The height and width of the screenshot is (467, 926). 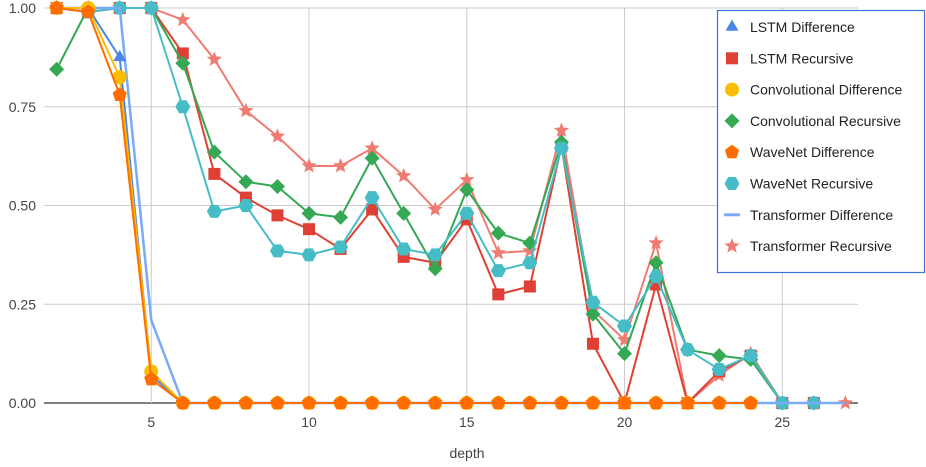 I want to click on legend-item-convolutional-difference: Convolutional Difference, so click(x=813, y=90).